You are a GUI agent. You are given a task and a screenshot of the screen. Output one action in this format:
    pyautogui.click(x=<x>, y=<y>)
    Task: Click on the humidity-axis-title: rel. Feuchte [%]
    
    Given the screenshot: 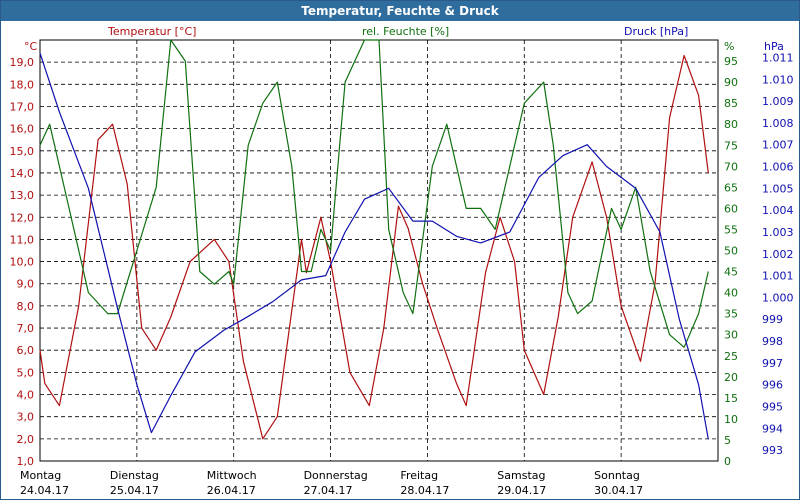 What is the action you would take?
    pyautogui.click(x=405, y=31)
    